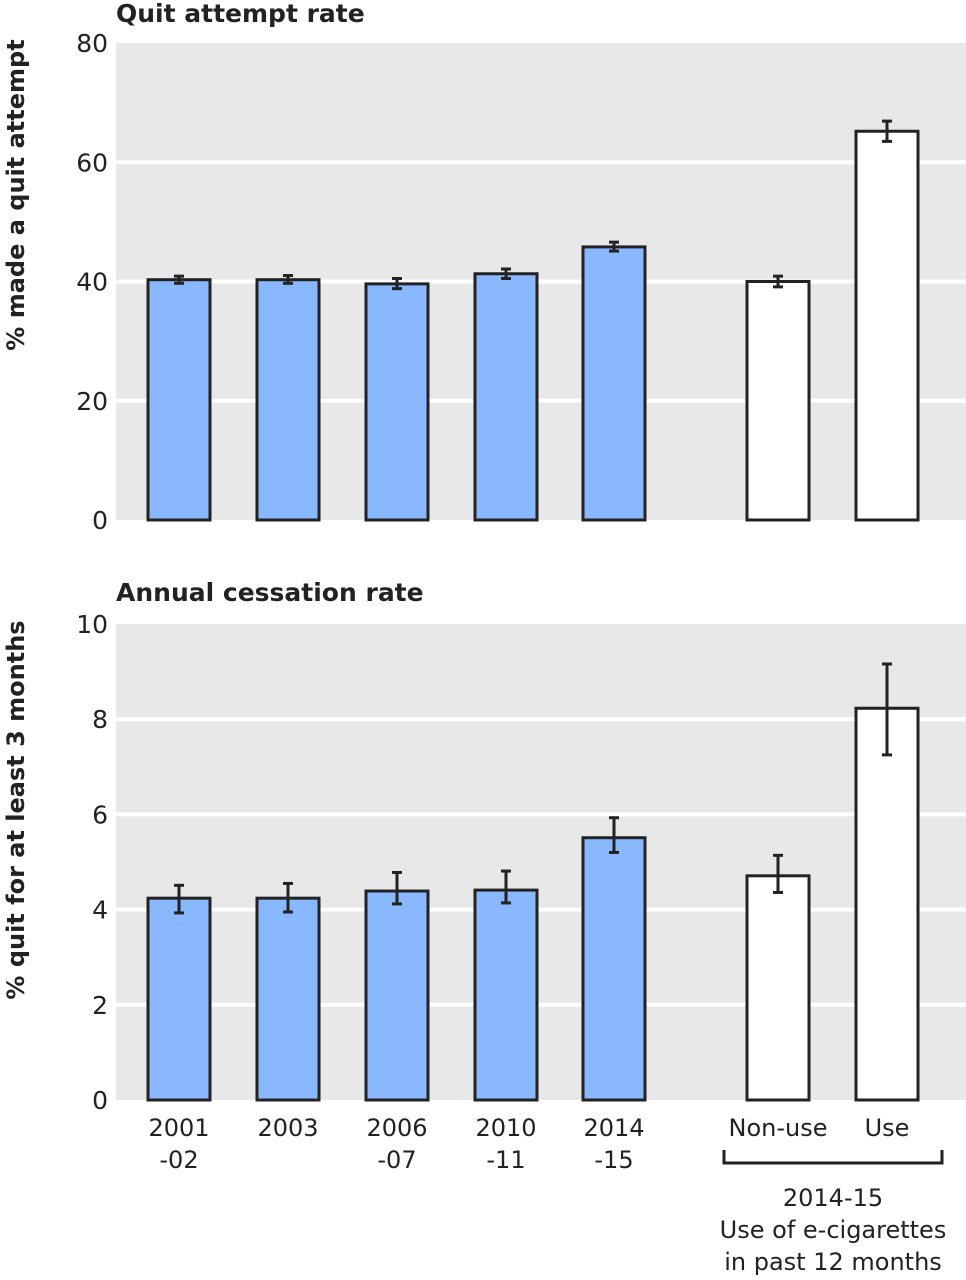 Image resolution: width=966 pixels, height=1280 pixels. What do you see at coordinates (100, 1005) in the screenshot?
I see `y-tick-label: 2` at bounding box center [100, 1005].